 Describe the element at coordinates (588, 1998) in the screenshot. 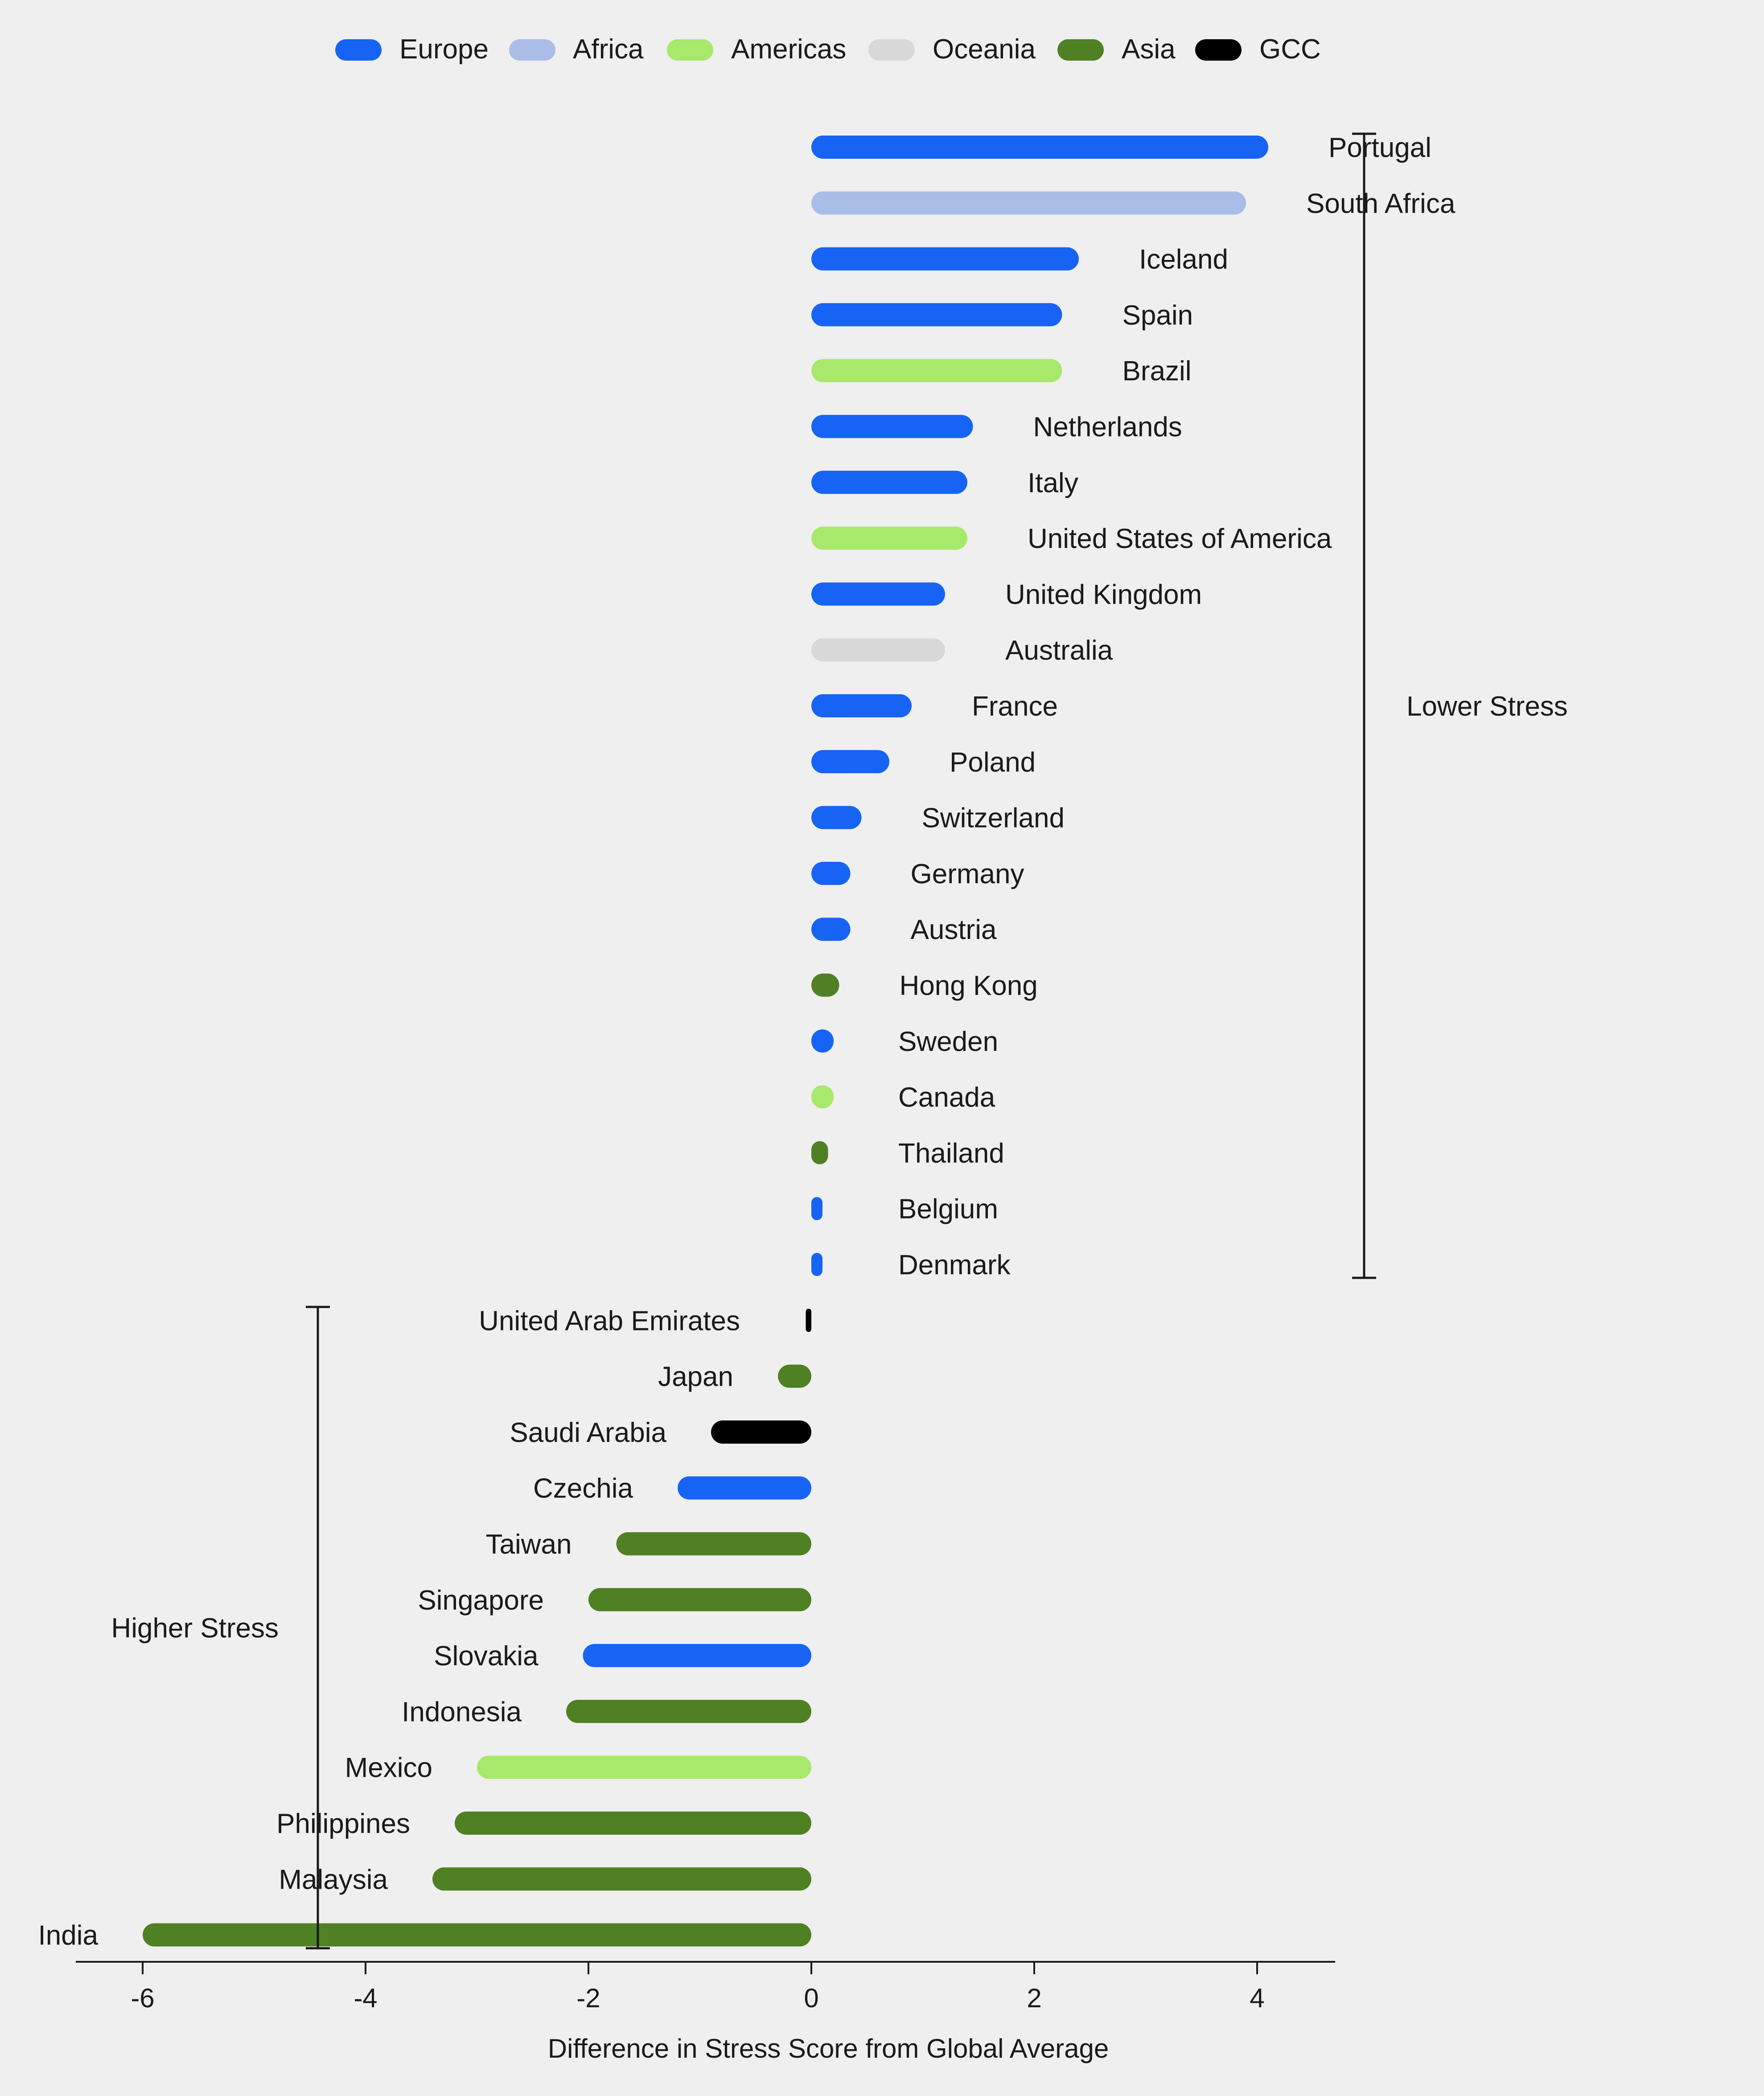

I see `x-tick-label-2: -2` at that location.